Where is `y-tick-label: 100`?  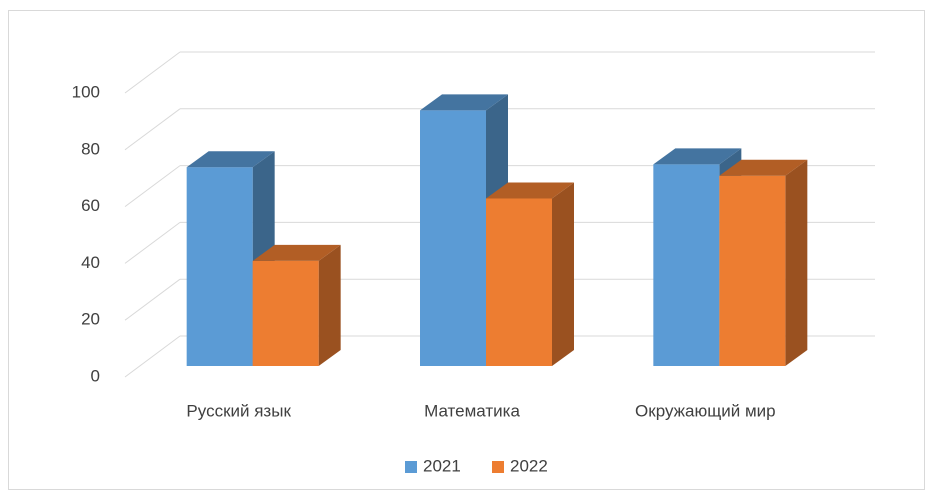
y-tick-label: 100 is located at coordinates (86, 91).